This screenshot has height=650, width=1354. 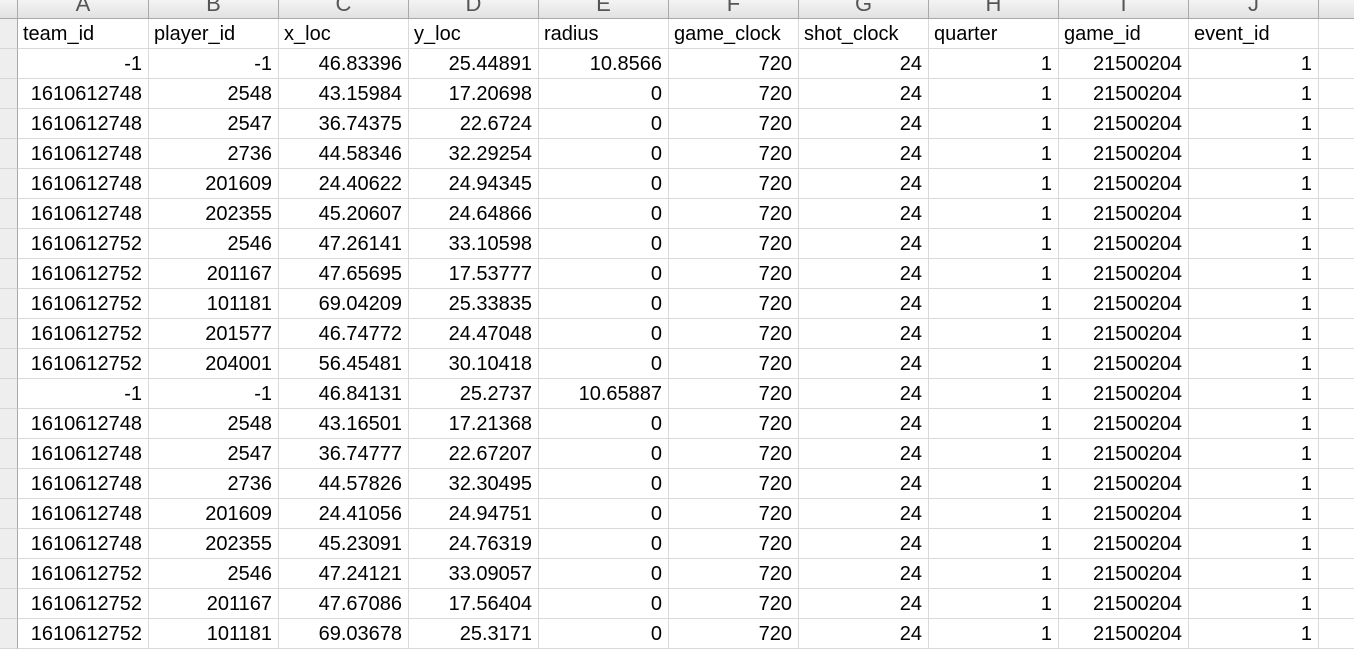 I want to click on table-cell: 17.21368, so click(x=474, y=424).